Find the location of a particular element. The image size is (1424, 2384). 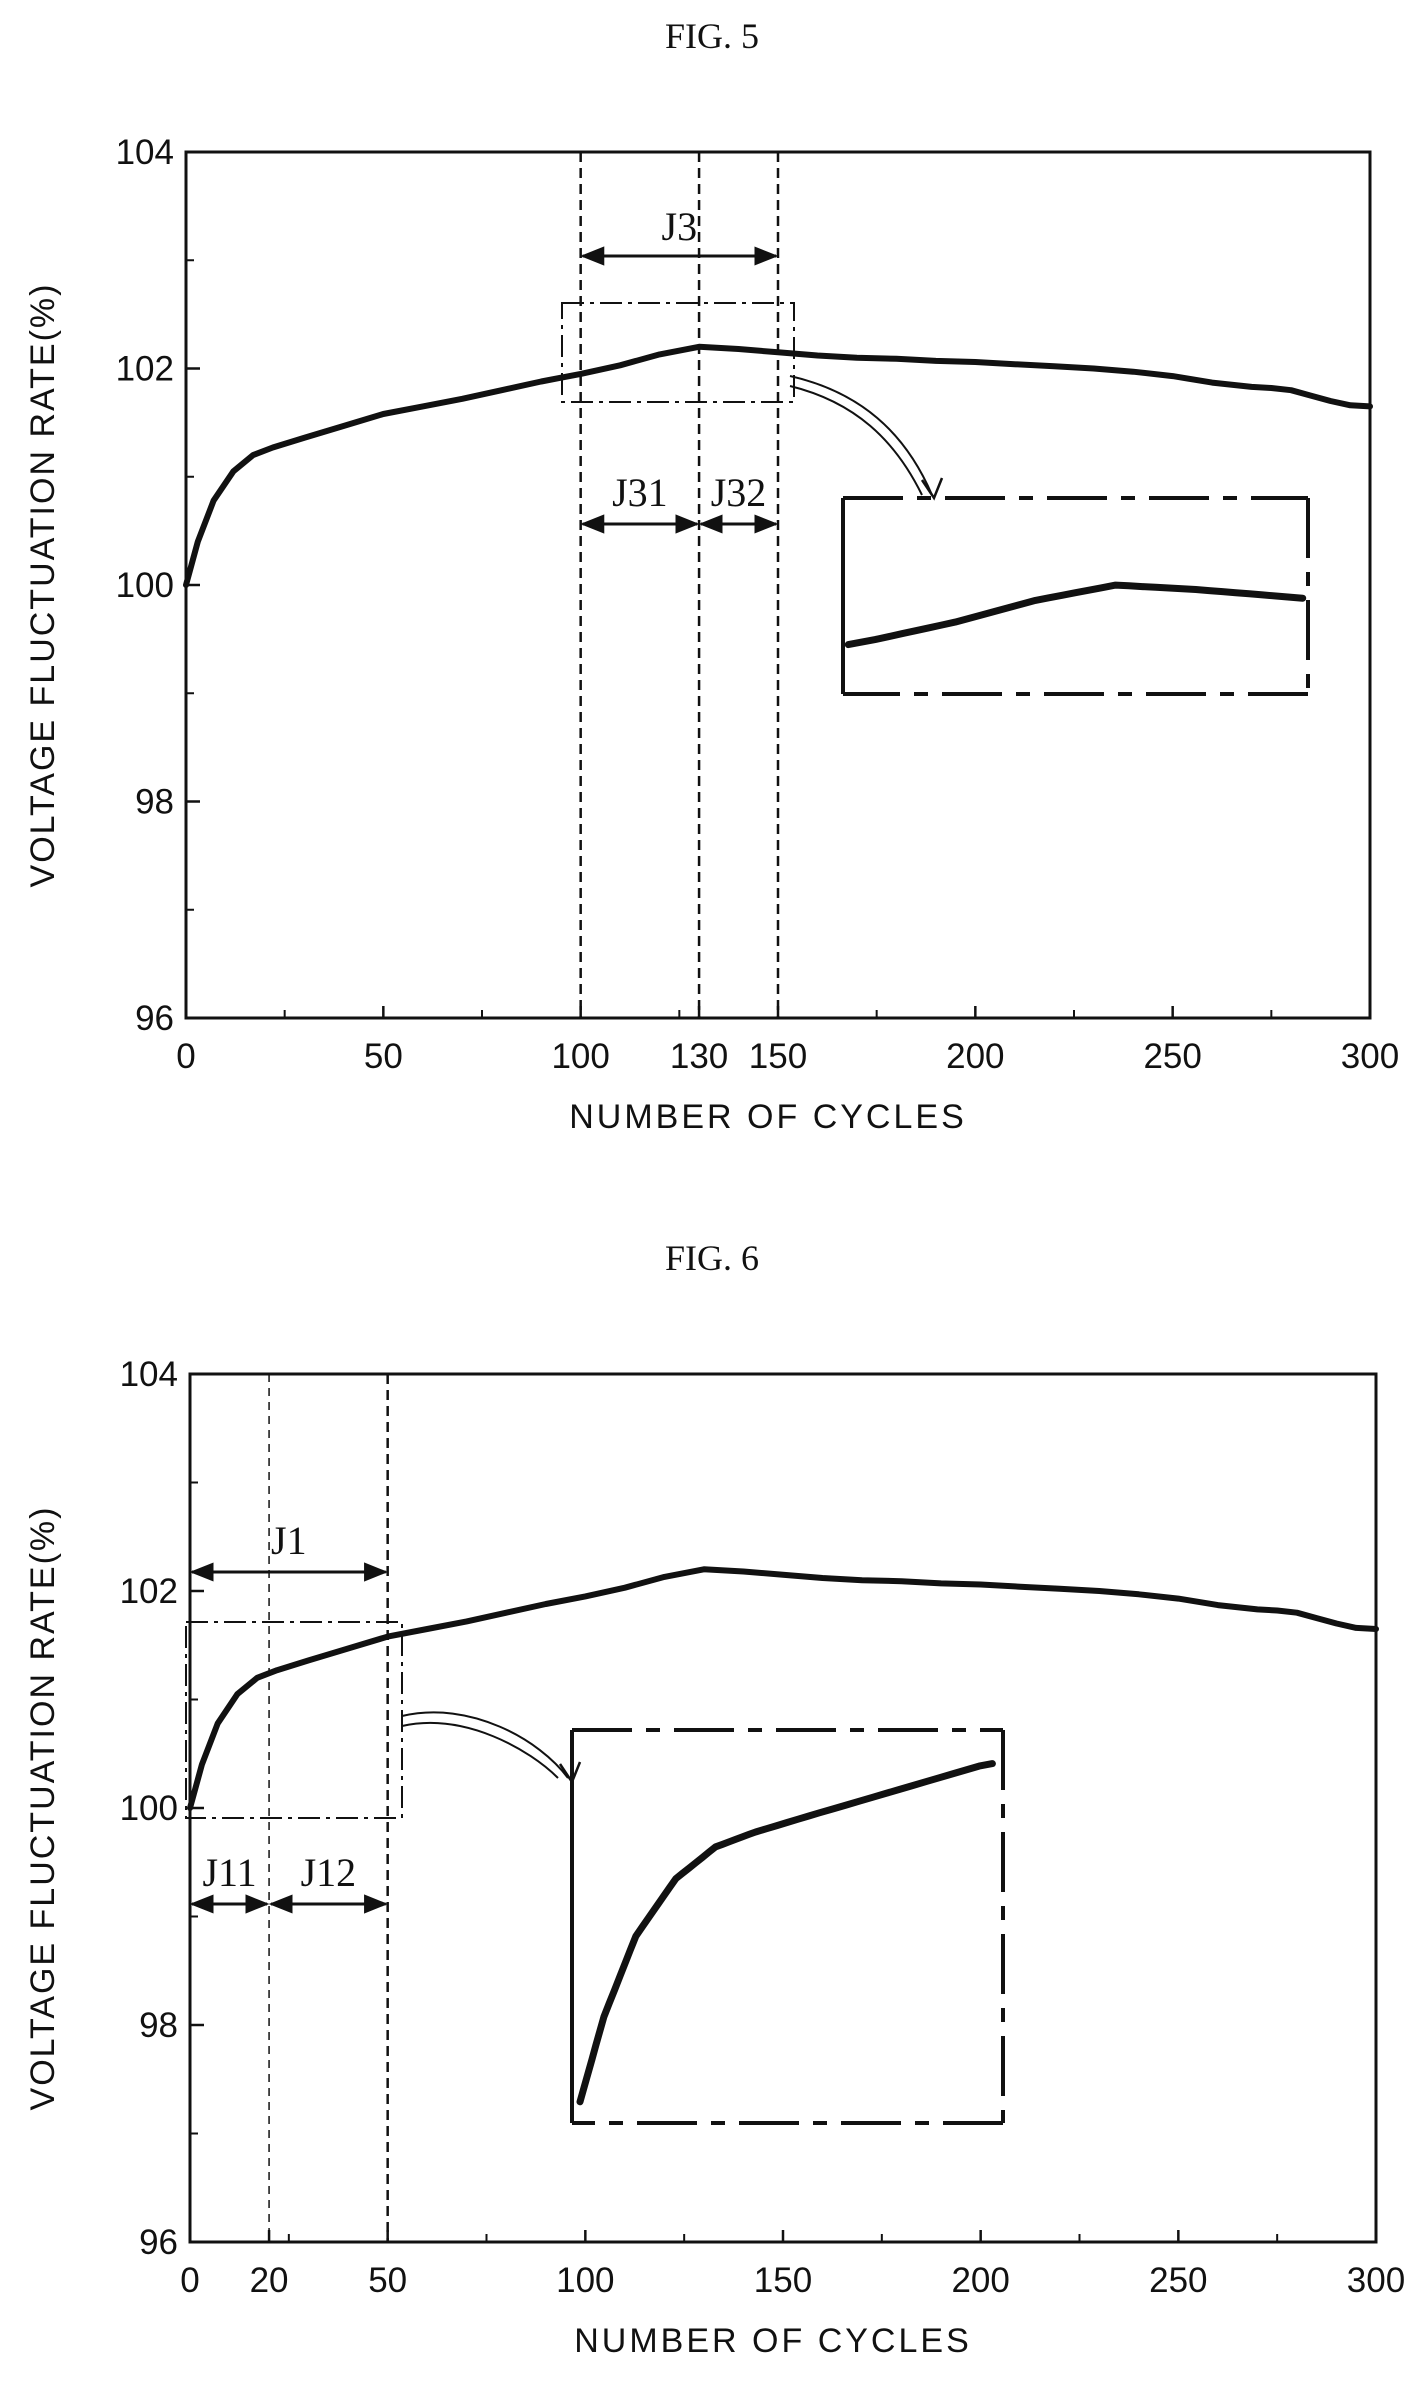

x-tick-label: 130 is located at coordinates (699, 1056).